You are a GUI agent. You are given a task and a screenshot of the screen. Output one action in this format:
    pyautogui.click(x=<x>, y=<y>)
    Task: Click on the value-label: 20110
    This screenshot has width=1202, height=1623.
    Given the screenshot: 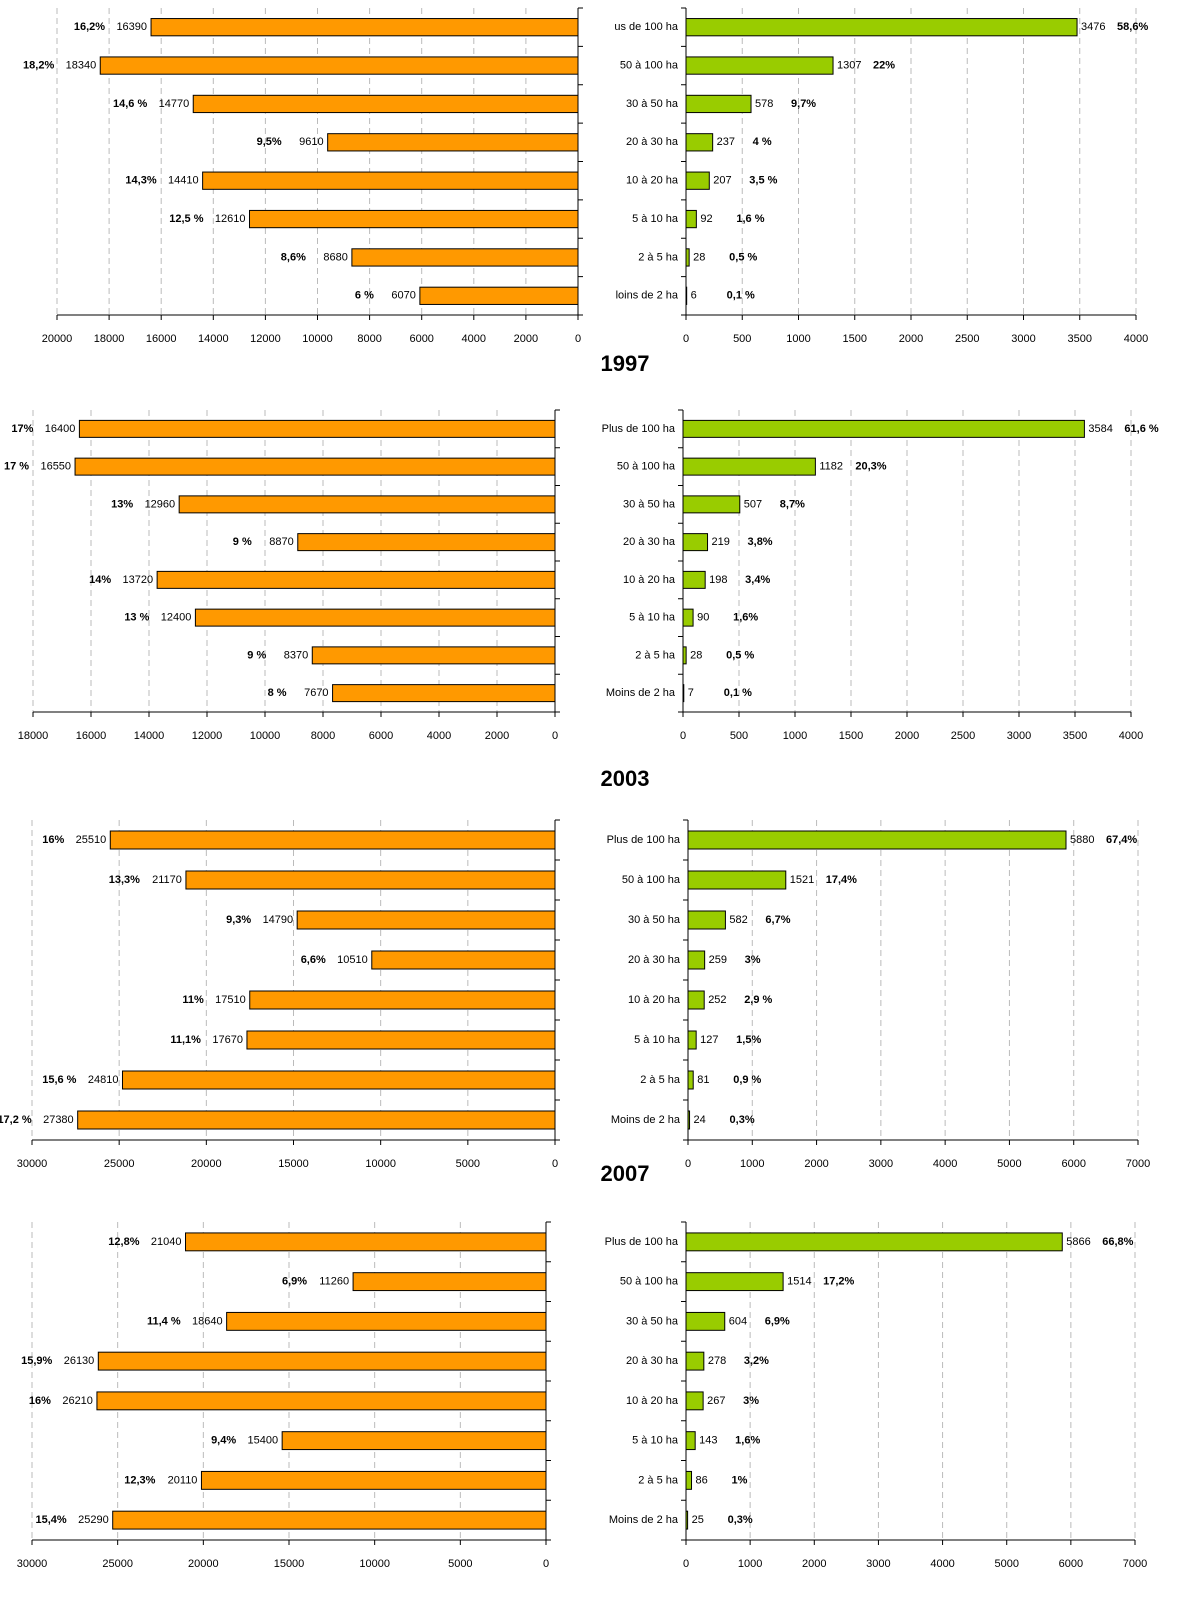 What is the action you would take?
    pyautogui.click(x=183, y=1480)
    